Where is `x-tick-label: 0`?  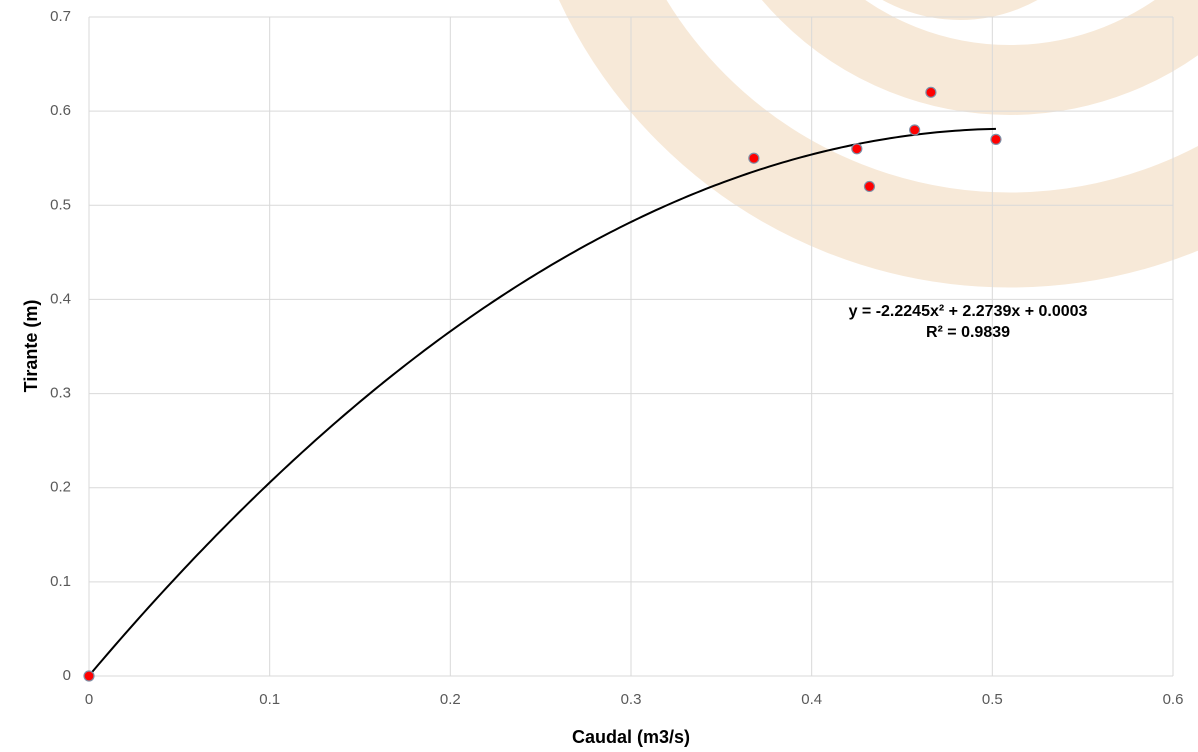
x-tick-label: 0 is located at coordinates (89, 699).